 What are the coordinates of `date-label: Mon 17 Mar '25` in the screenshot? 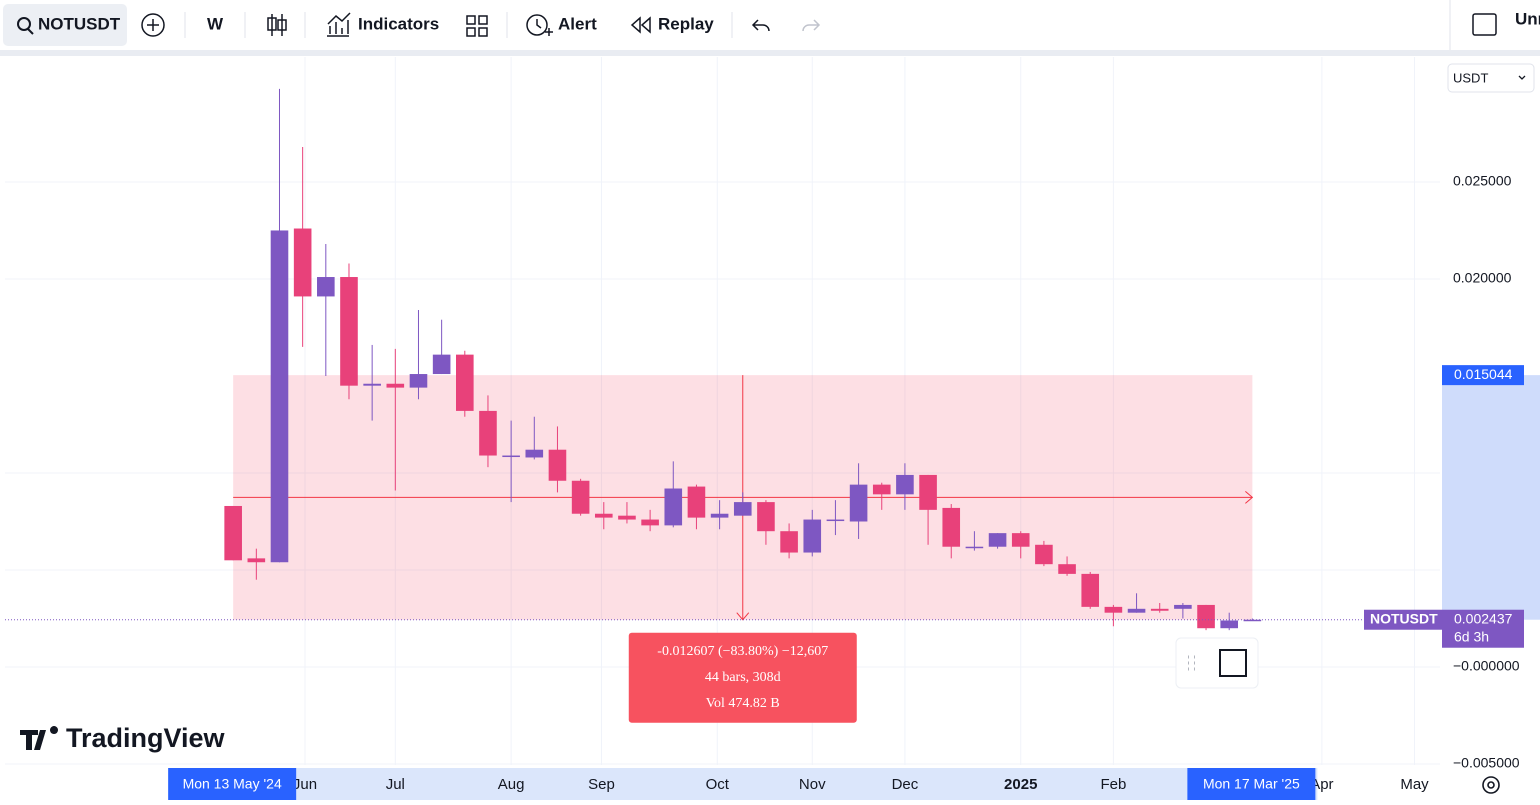 It's located at (1251, 784).